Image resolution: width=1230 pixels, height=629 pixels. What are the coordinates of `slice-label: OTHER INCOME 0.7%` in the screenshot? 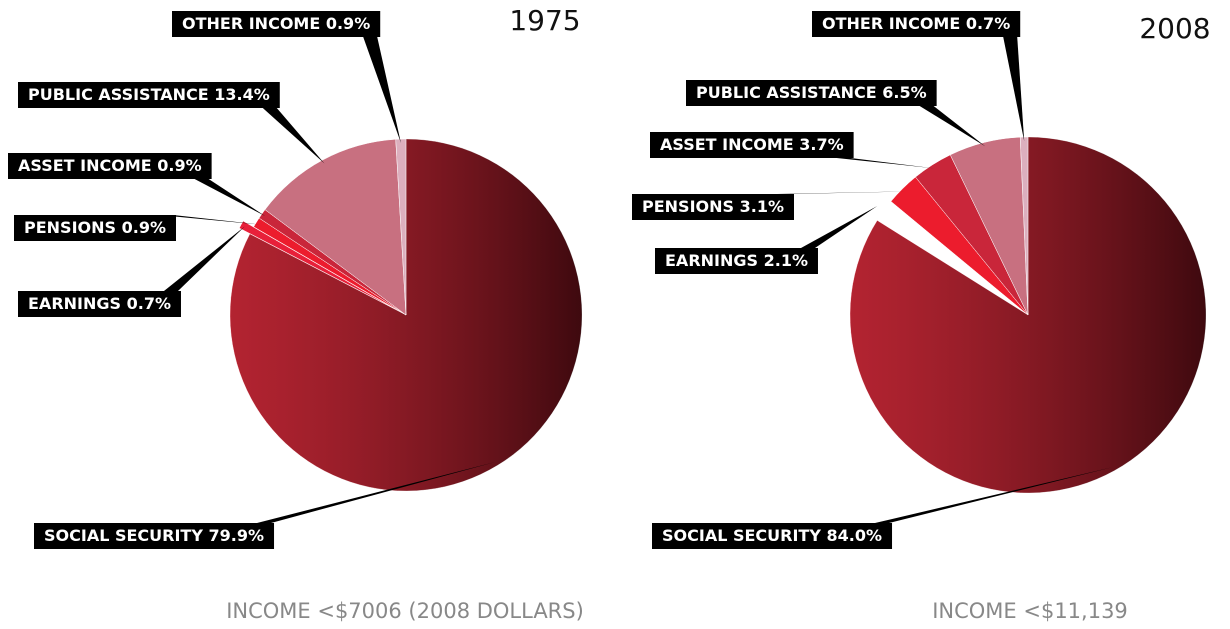 It's located at (918, 76).